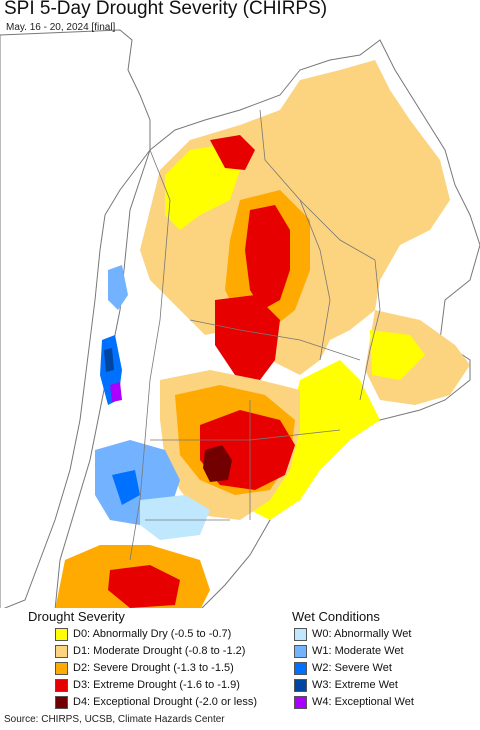  I want to click on legend-item-d4: D4: Exceptional Drought (-2.0 or less), so click(156, 702).